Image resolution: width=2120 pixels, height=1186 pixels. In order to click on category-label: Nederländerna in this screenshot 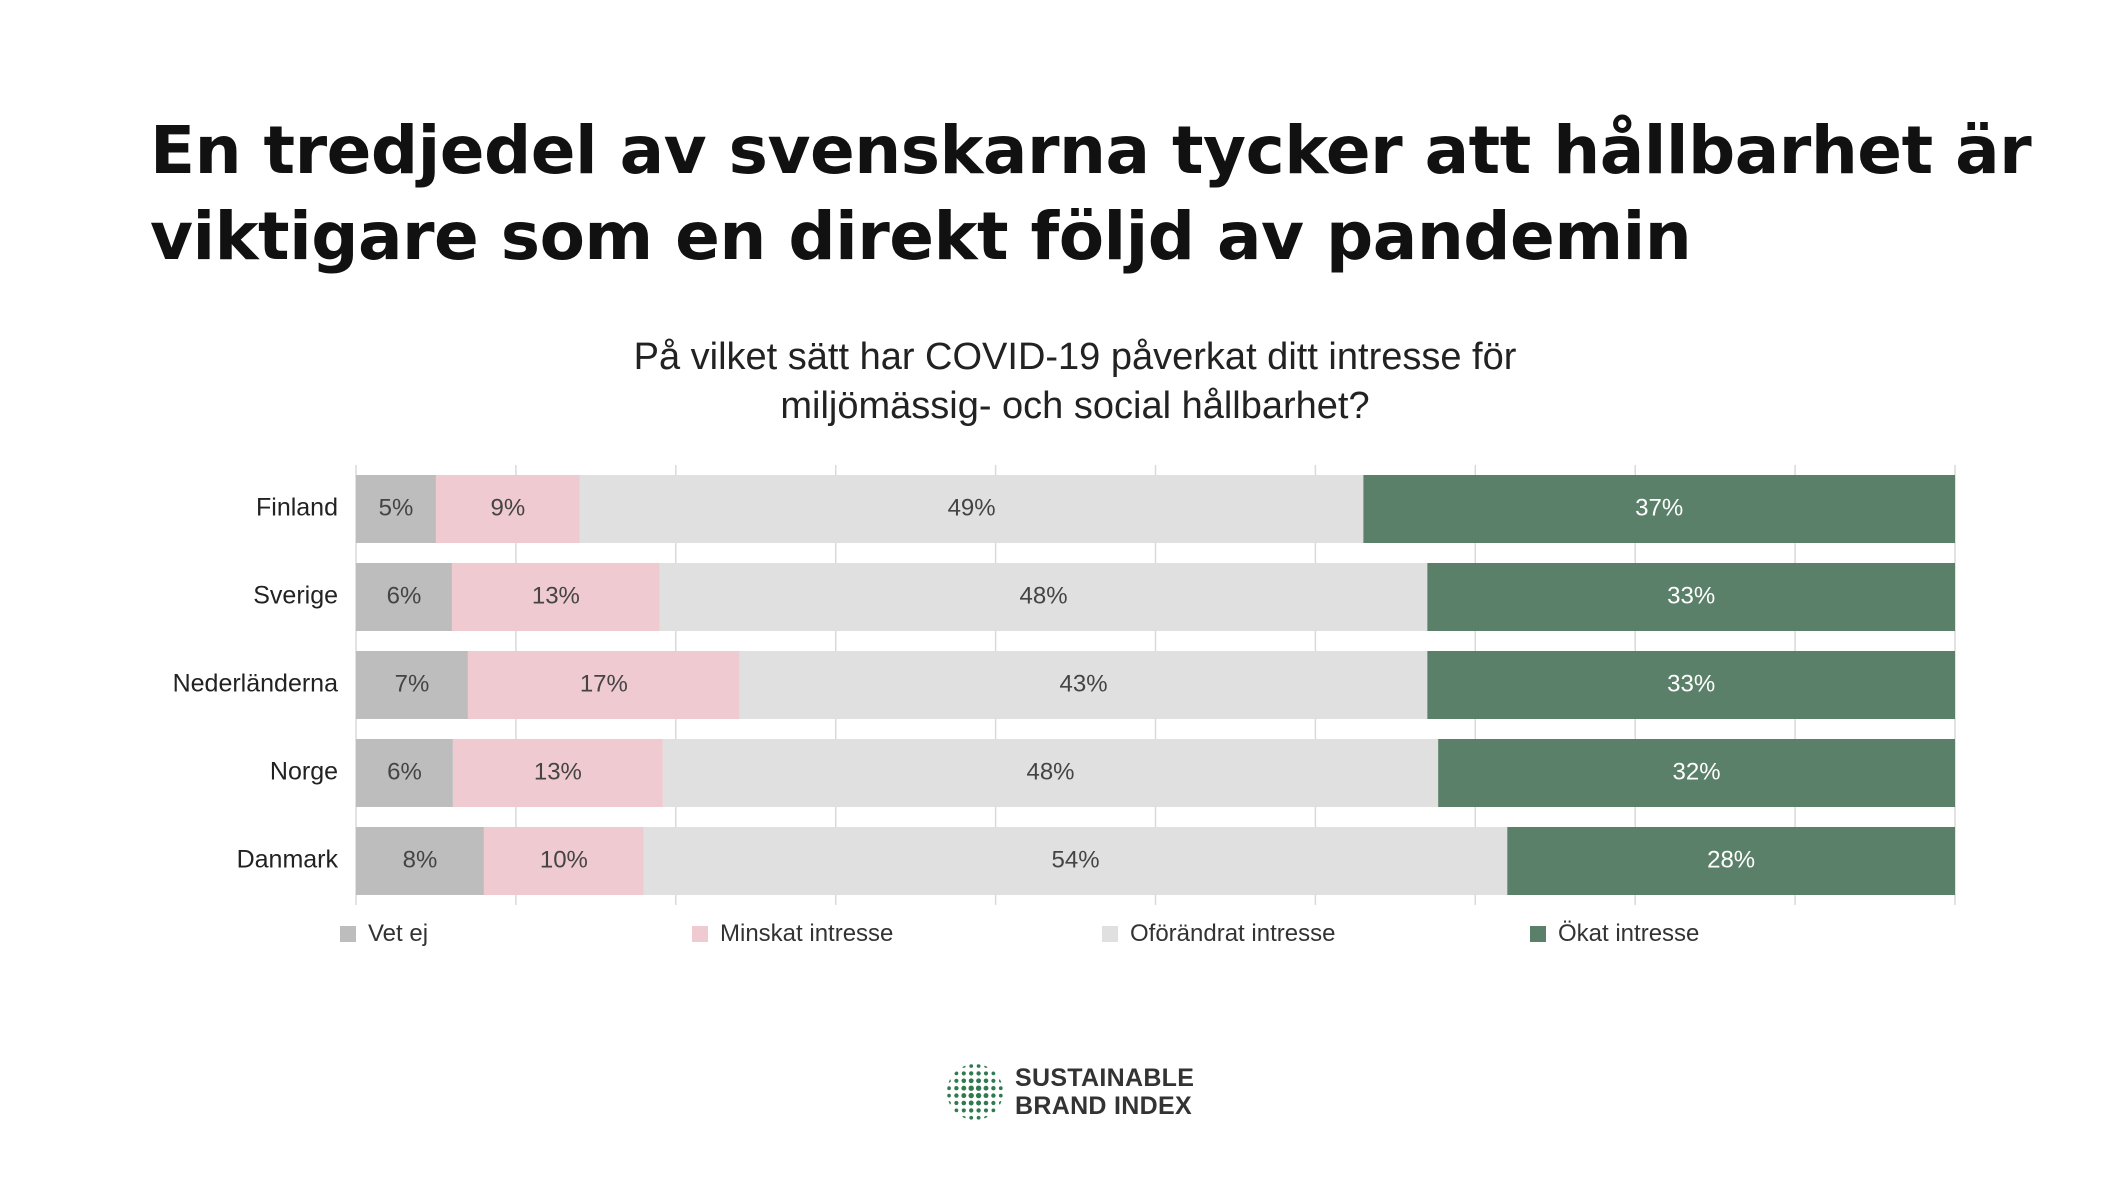, I will do `click(255, 684)`.